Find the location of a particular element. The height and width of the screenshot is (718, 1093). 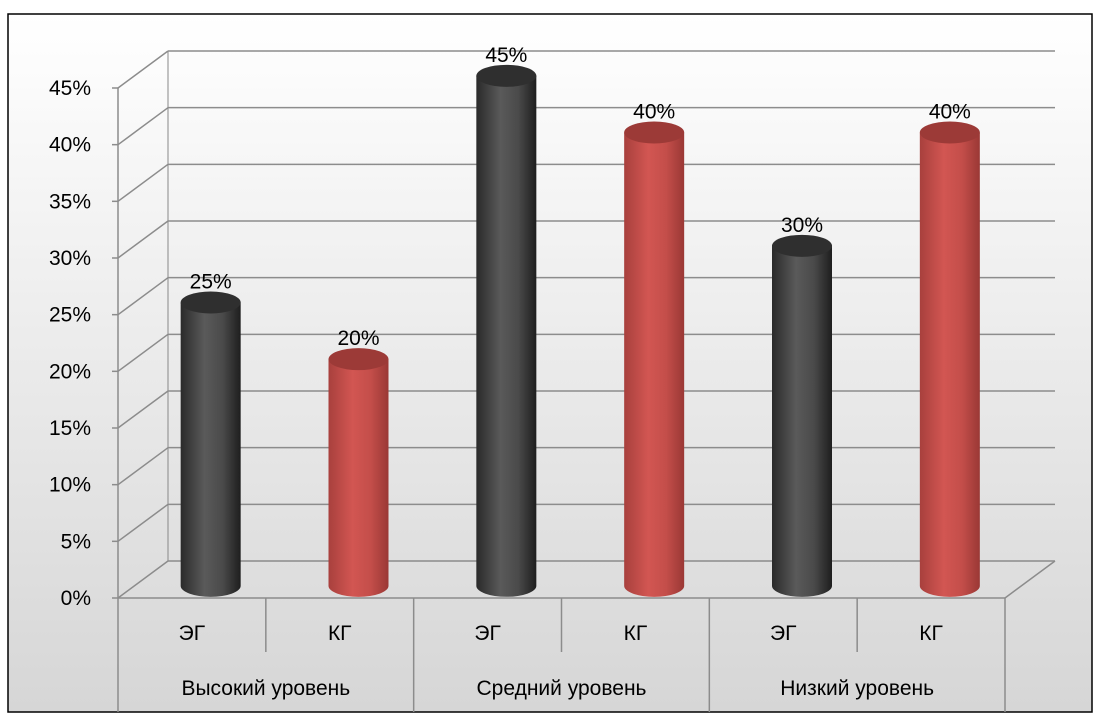

y-tick-label: 35% is located at coordinates (70, 201).